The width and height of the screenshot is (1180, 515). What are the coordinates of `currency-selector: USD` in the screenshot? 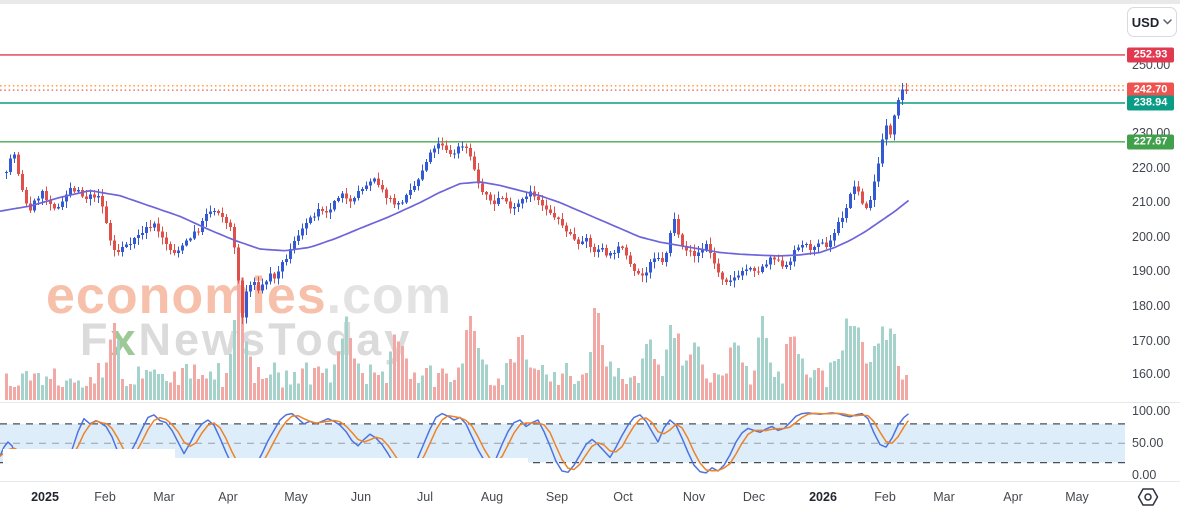 It's located at (1152, 22).